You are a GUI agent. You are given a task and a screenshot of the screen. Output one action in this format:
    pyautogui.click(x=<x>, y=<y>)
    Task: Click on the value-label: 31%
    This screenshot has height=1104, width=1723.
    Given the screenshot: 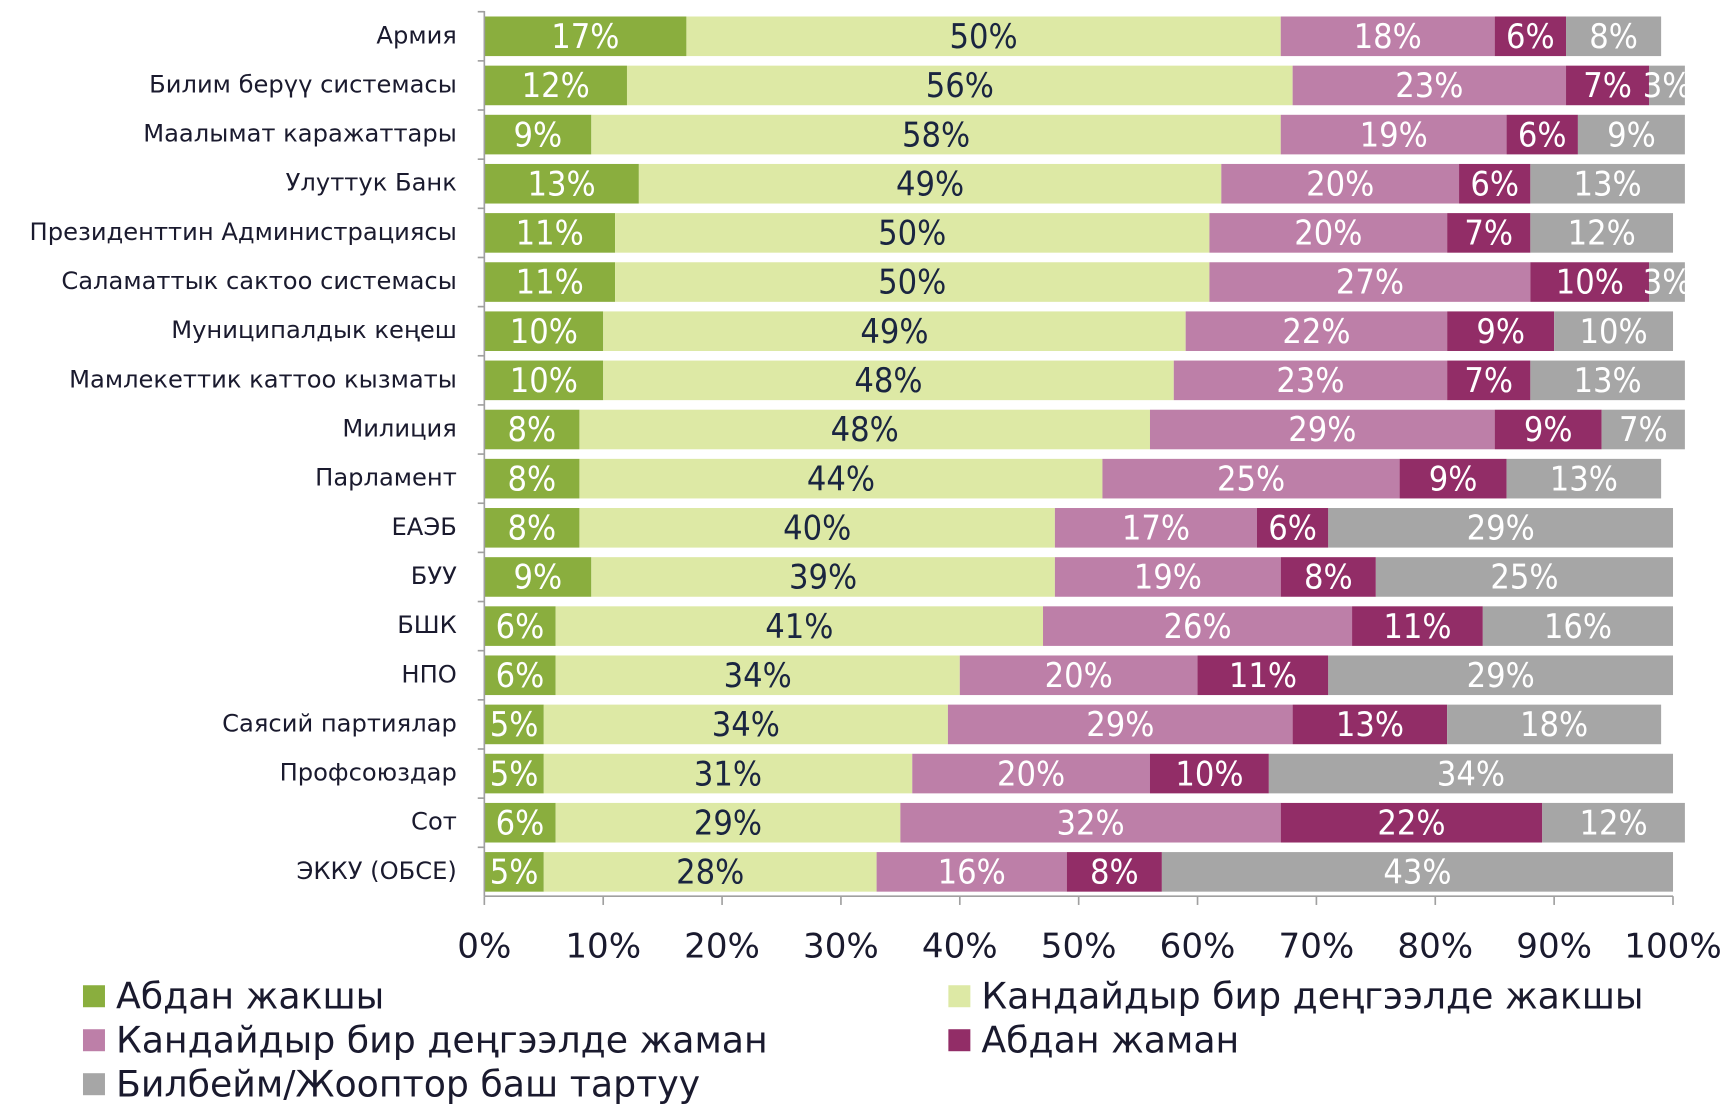 What is the action you would take?
    pyautogui.click(x=728, y=774)
    